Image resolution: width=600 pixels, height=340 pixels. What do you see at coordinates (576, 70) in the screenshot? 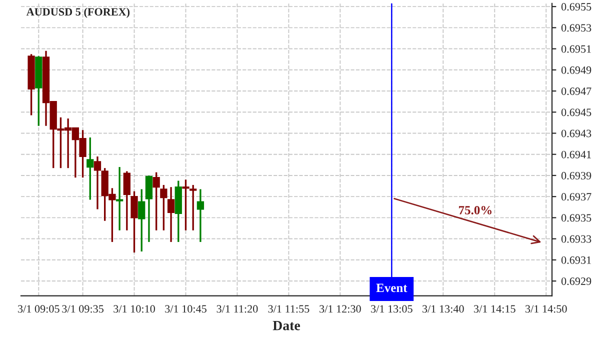
I see `y-tick-label: 0.6949` at bounding box center [576, 70].